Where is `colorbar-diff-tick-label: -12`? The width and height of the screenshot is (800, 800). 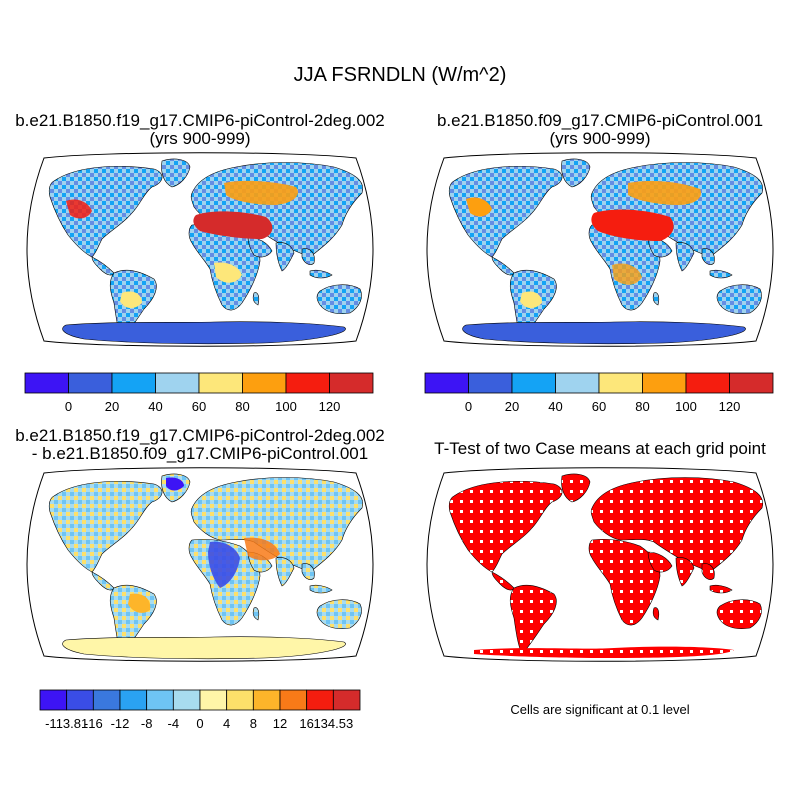 colorbar-diff-tick-label: -12 is located at coordinates (120, 723).